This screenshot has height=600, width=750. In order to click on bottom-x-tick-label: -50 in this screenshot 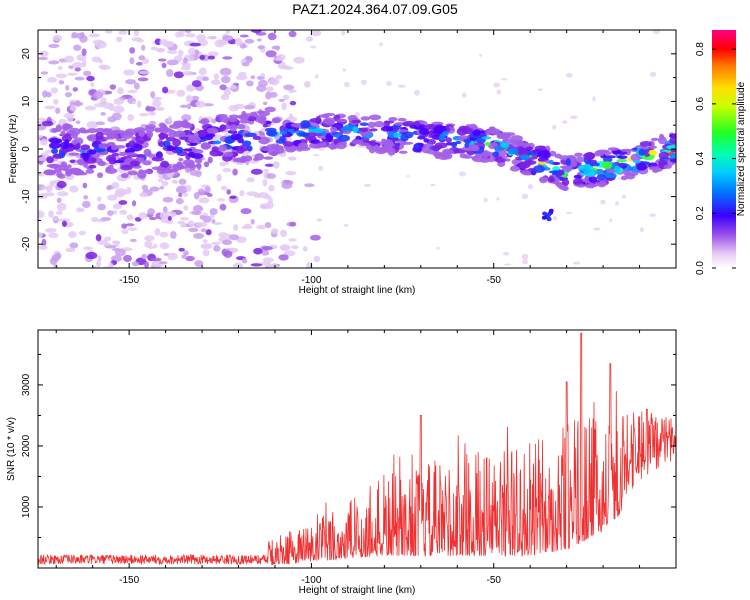, I will do `click(493, 580)`.